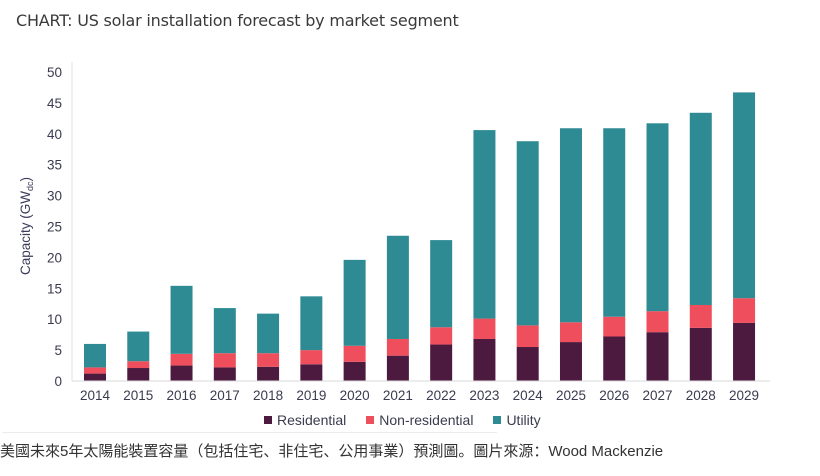  Describe the element at coordinates (311, 395) in the screenshot. I see `x-tick-label: 2019` at that location.